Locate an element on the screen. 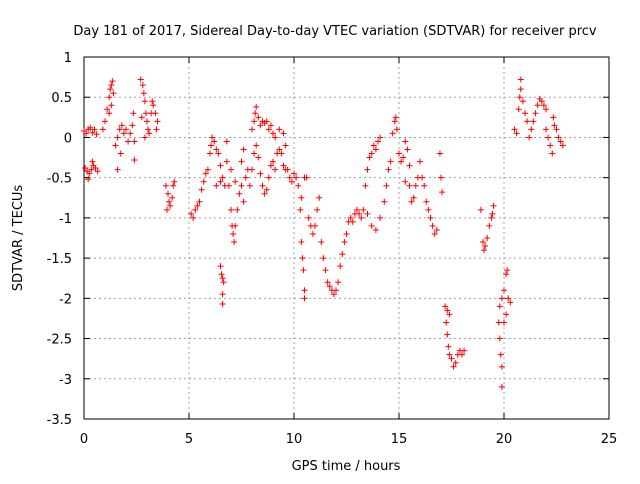 The width and height of the screenshot is (640, 484). y-tick-label: 1 is located at coordinates (68, 58).